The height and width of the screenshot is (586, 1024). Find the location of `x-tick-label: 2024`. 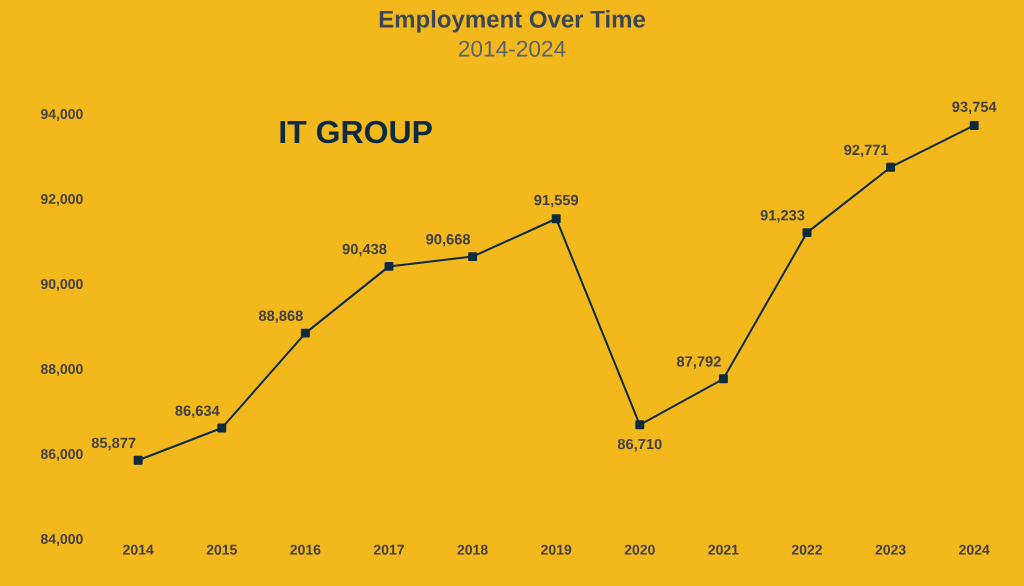

x-tick-label: 2024 is located at coordinates (974, 549).